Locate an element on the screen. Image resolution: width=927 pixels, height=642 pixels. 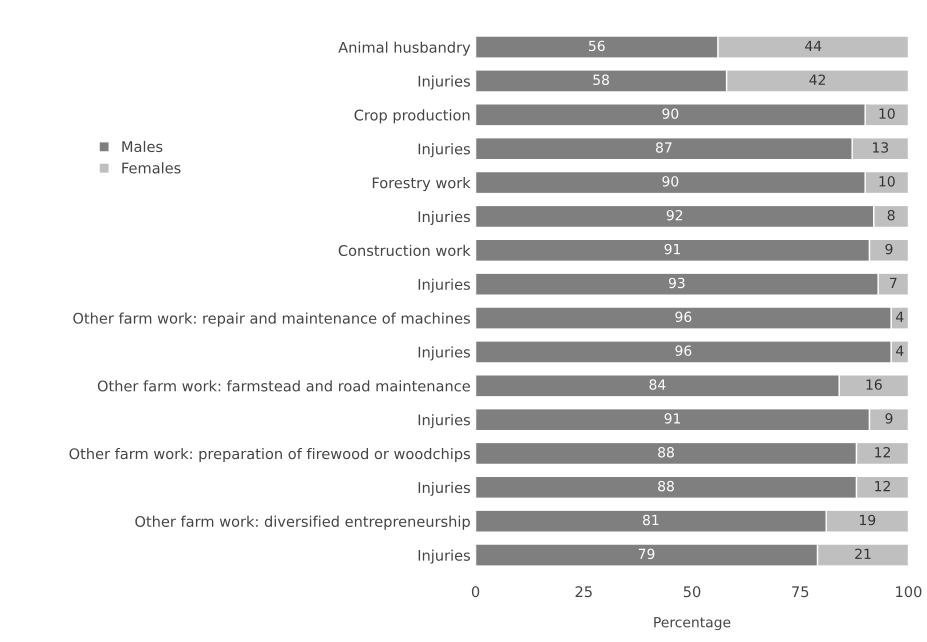
data-label: 7 is located at coordinates (893, 283).